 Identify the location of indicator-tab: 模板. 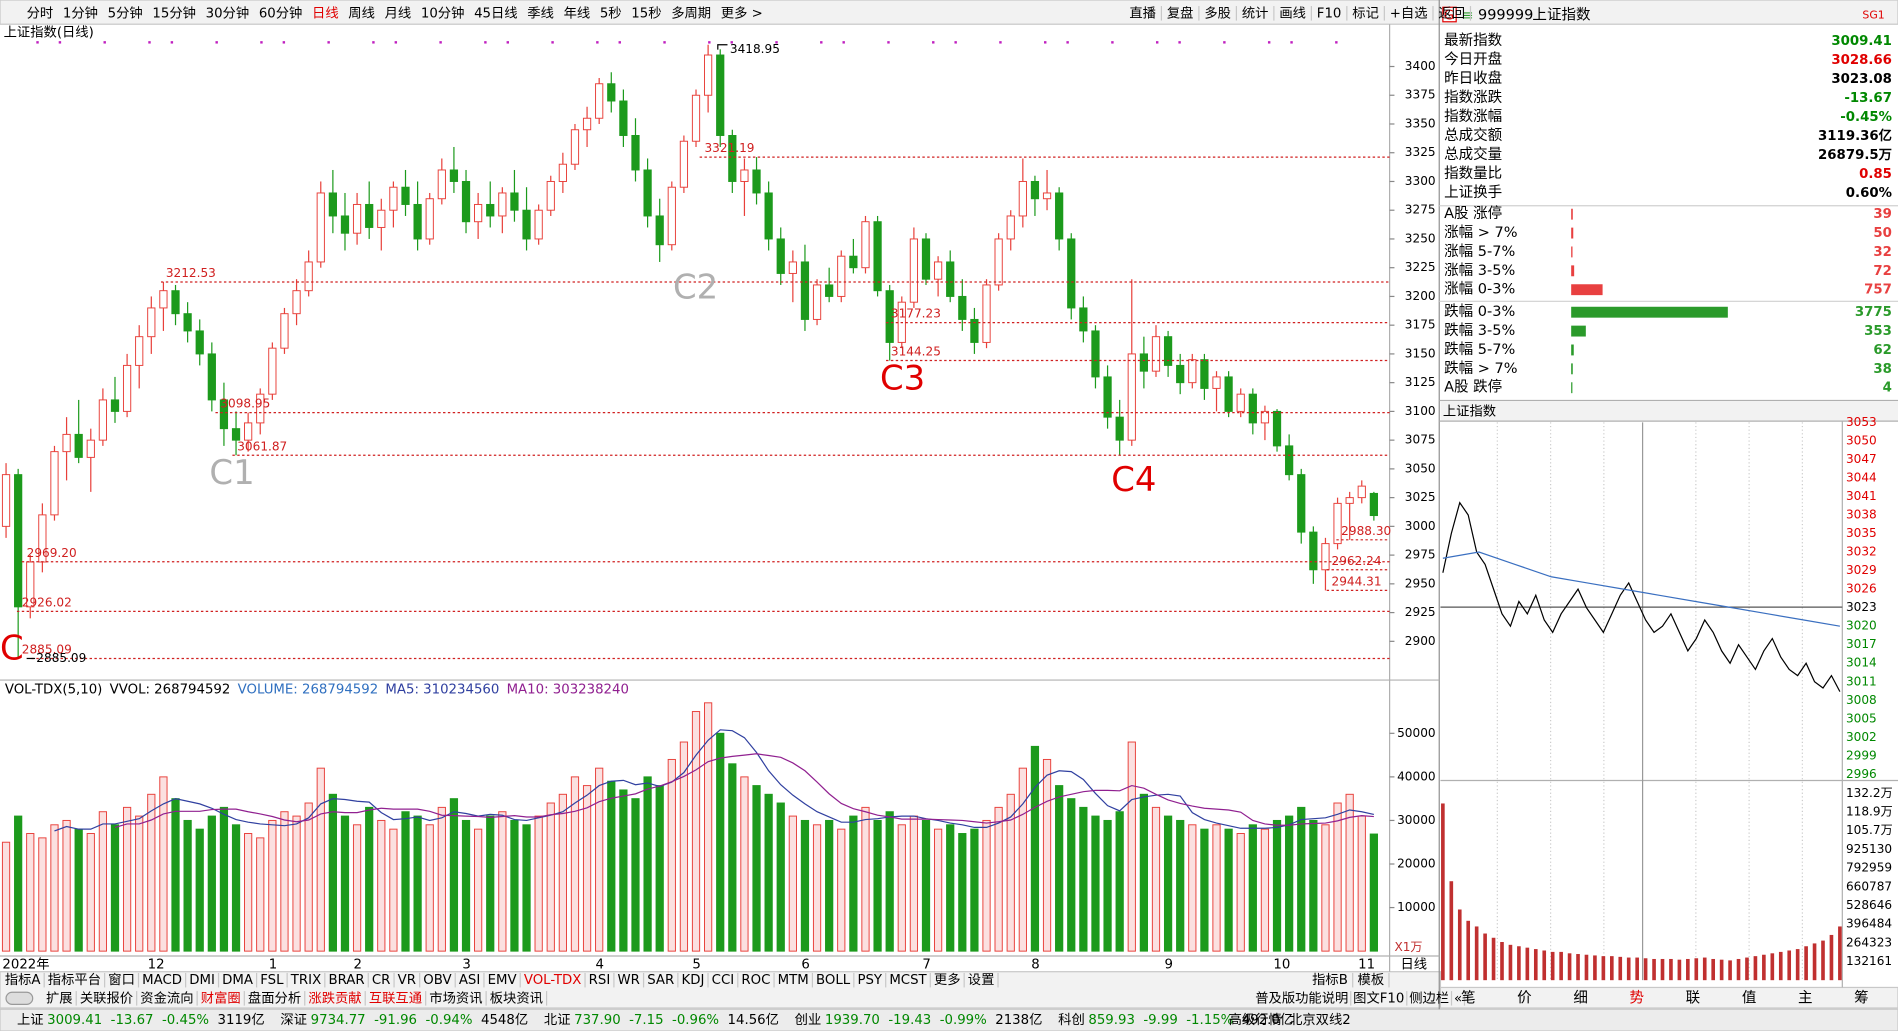
(1371, 980).